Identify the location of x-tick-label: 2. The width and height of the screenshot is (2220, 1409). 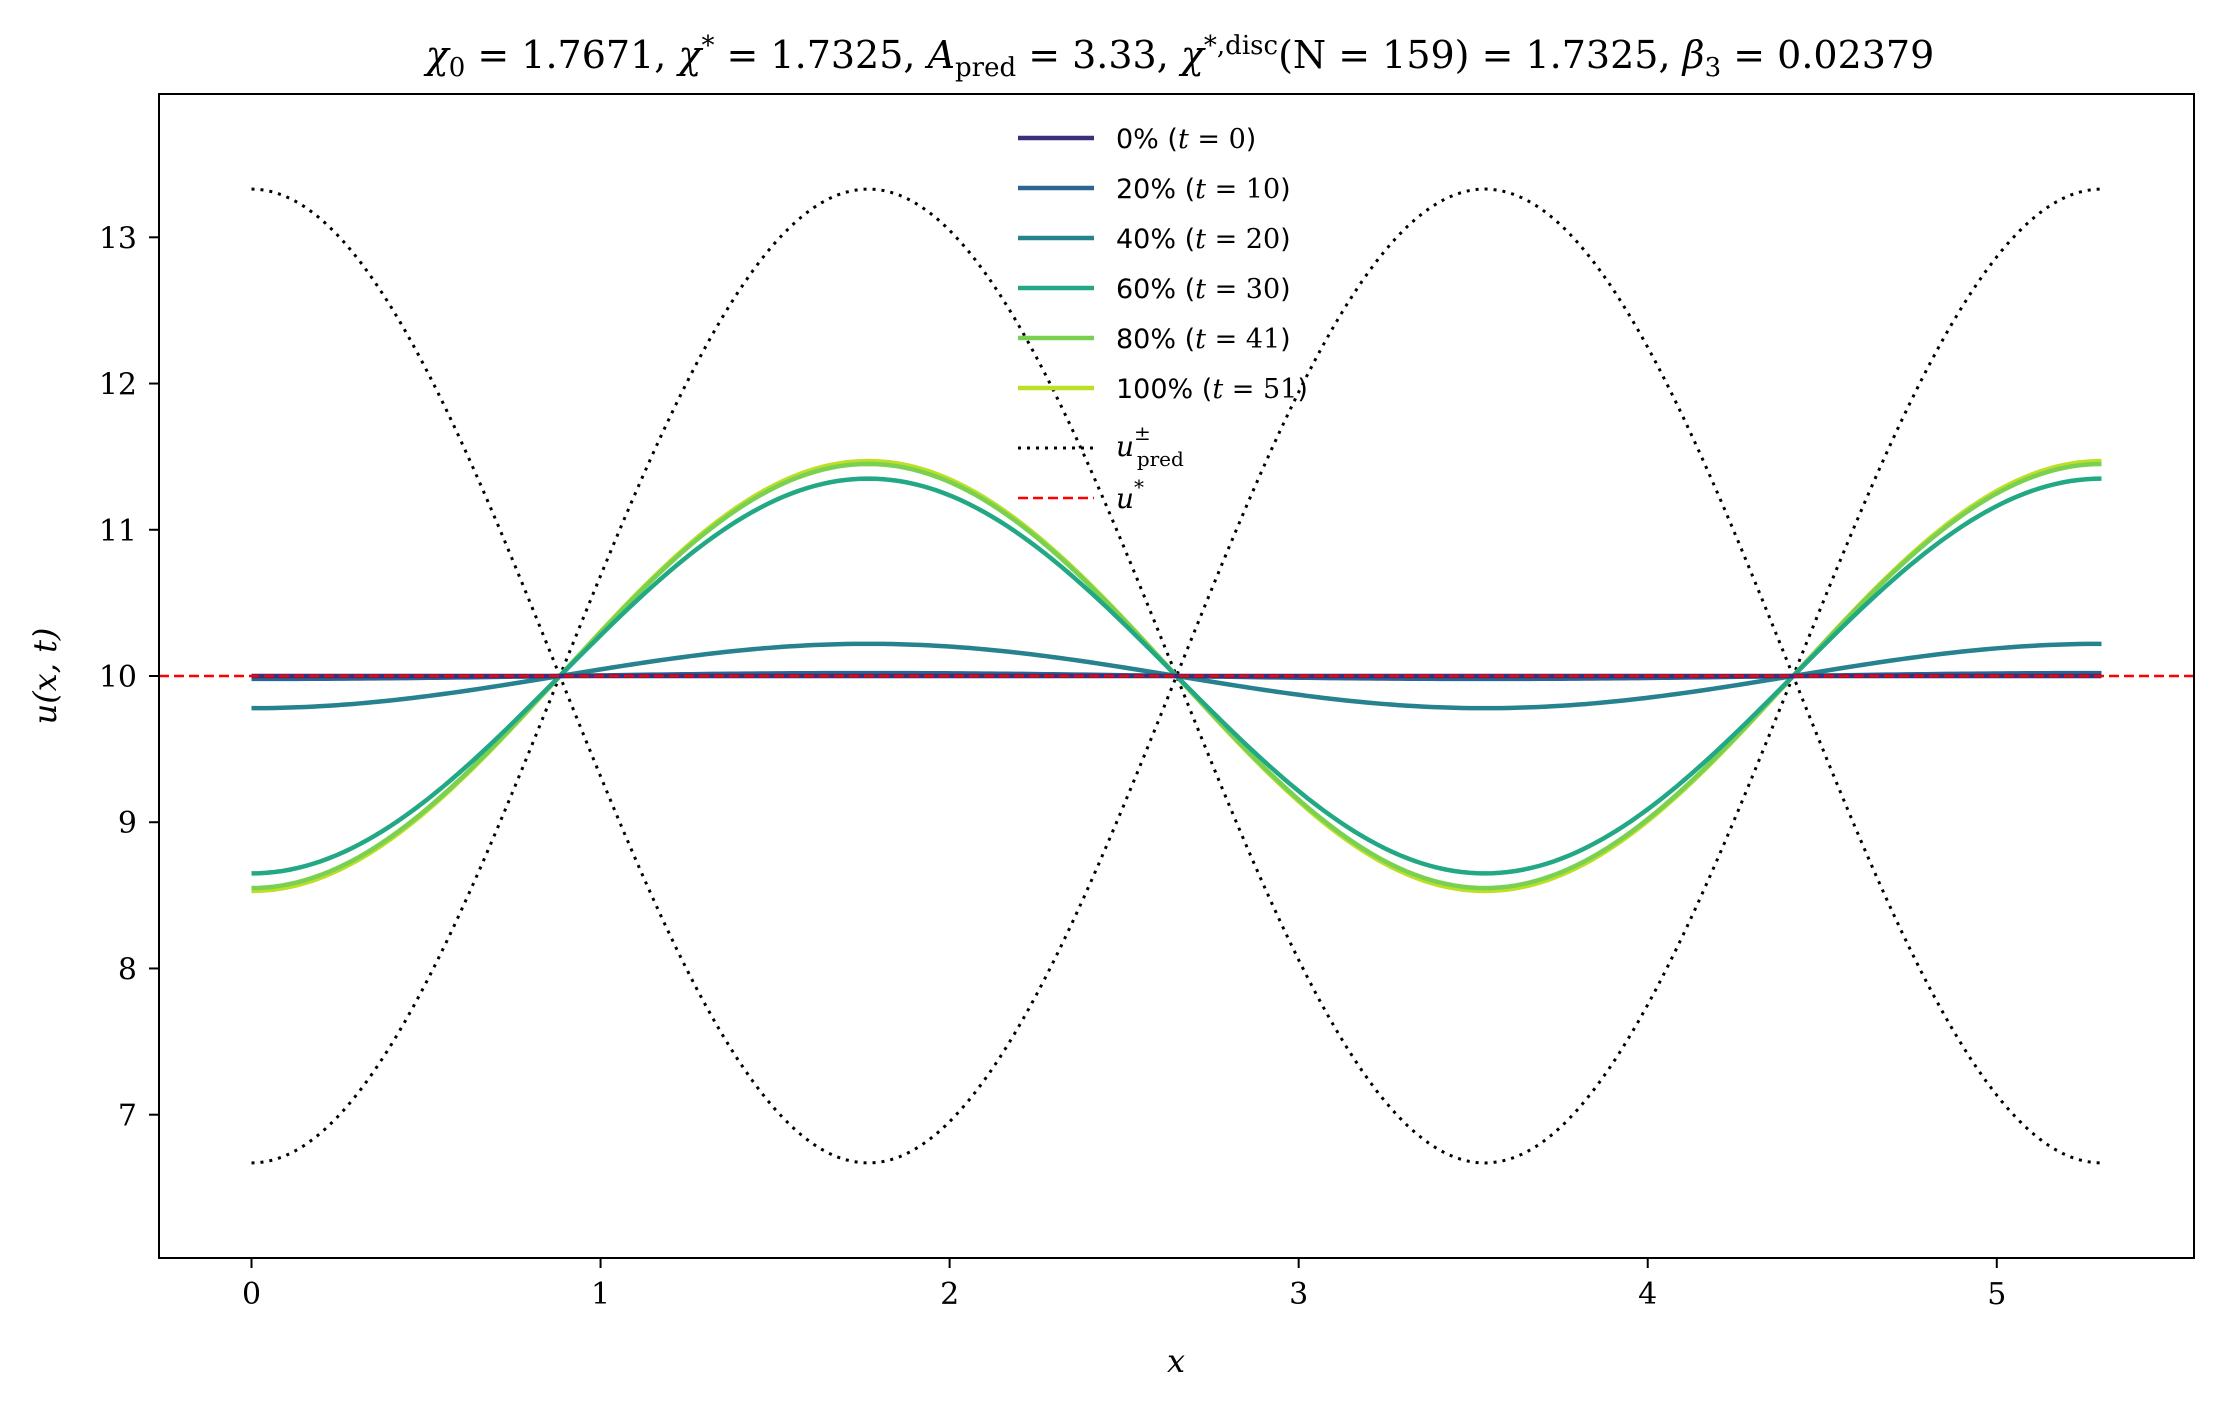
(949, 1294).